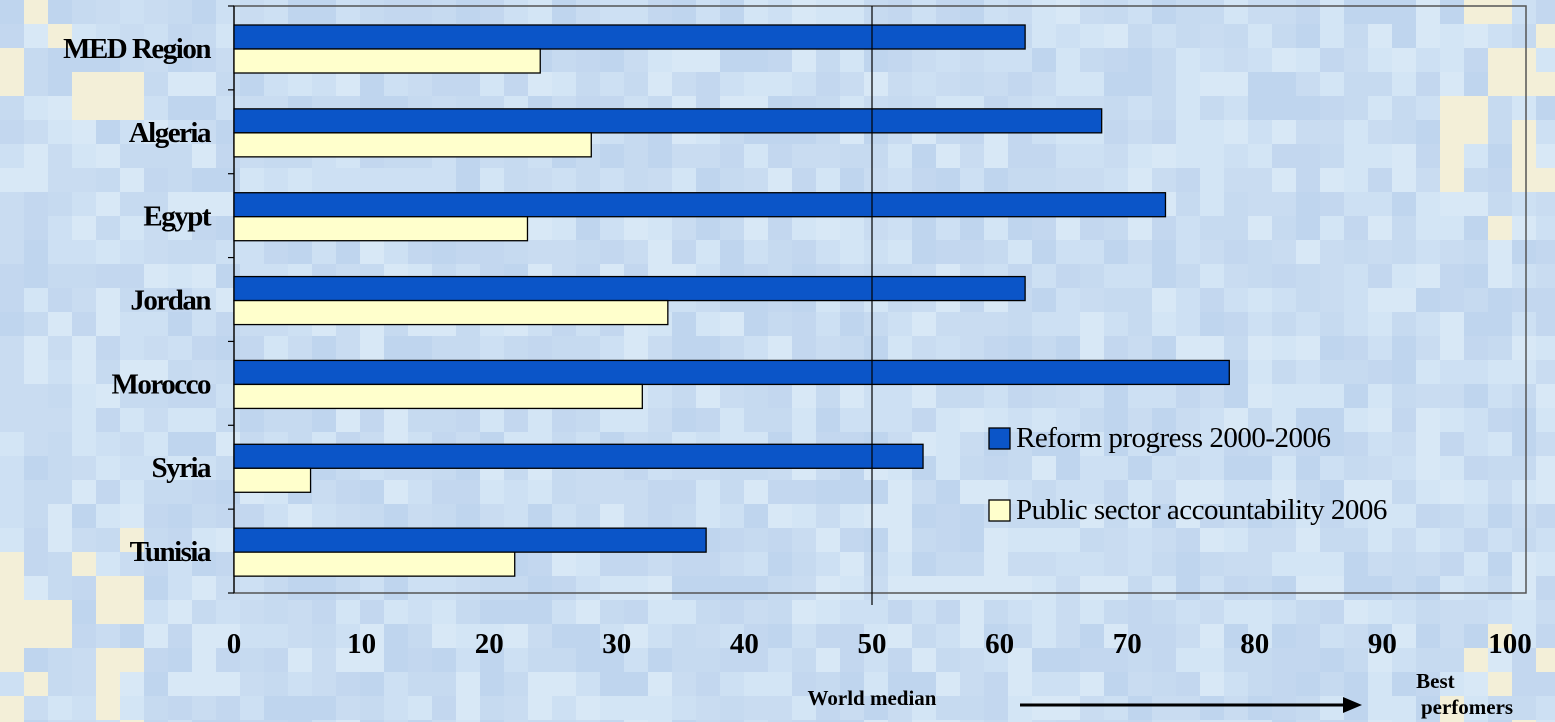 The image size is (1555, 722). I want to click on x-tick-label: 50, so click(872, 644).